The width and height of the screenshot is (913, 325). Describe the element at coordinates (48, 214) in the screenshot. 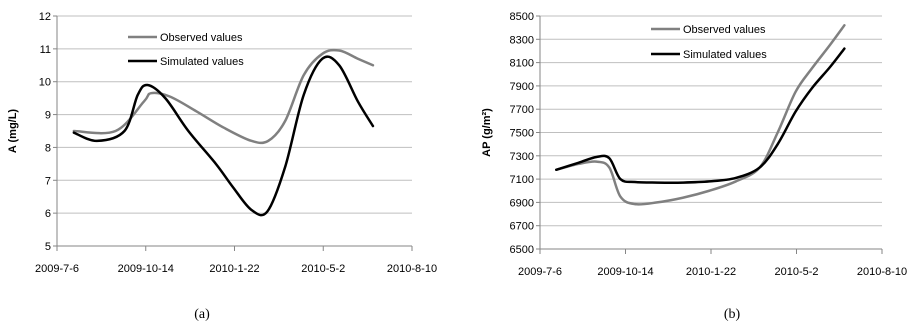

I see `y-tick-label: 6` at that location.